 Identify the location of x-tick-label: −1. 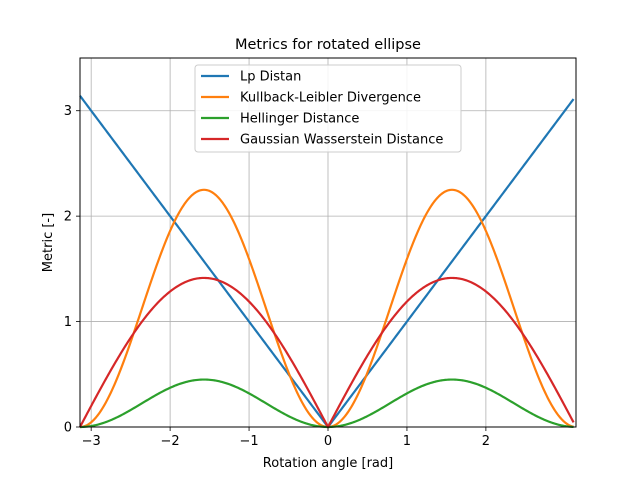
(248, 441).